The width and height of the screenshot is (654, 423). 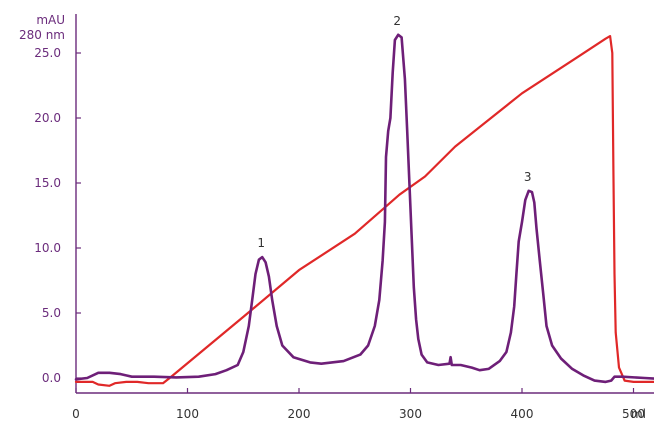 I want to click on y-axis-unit-label: mAU, so click(x=50, y=20).